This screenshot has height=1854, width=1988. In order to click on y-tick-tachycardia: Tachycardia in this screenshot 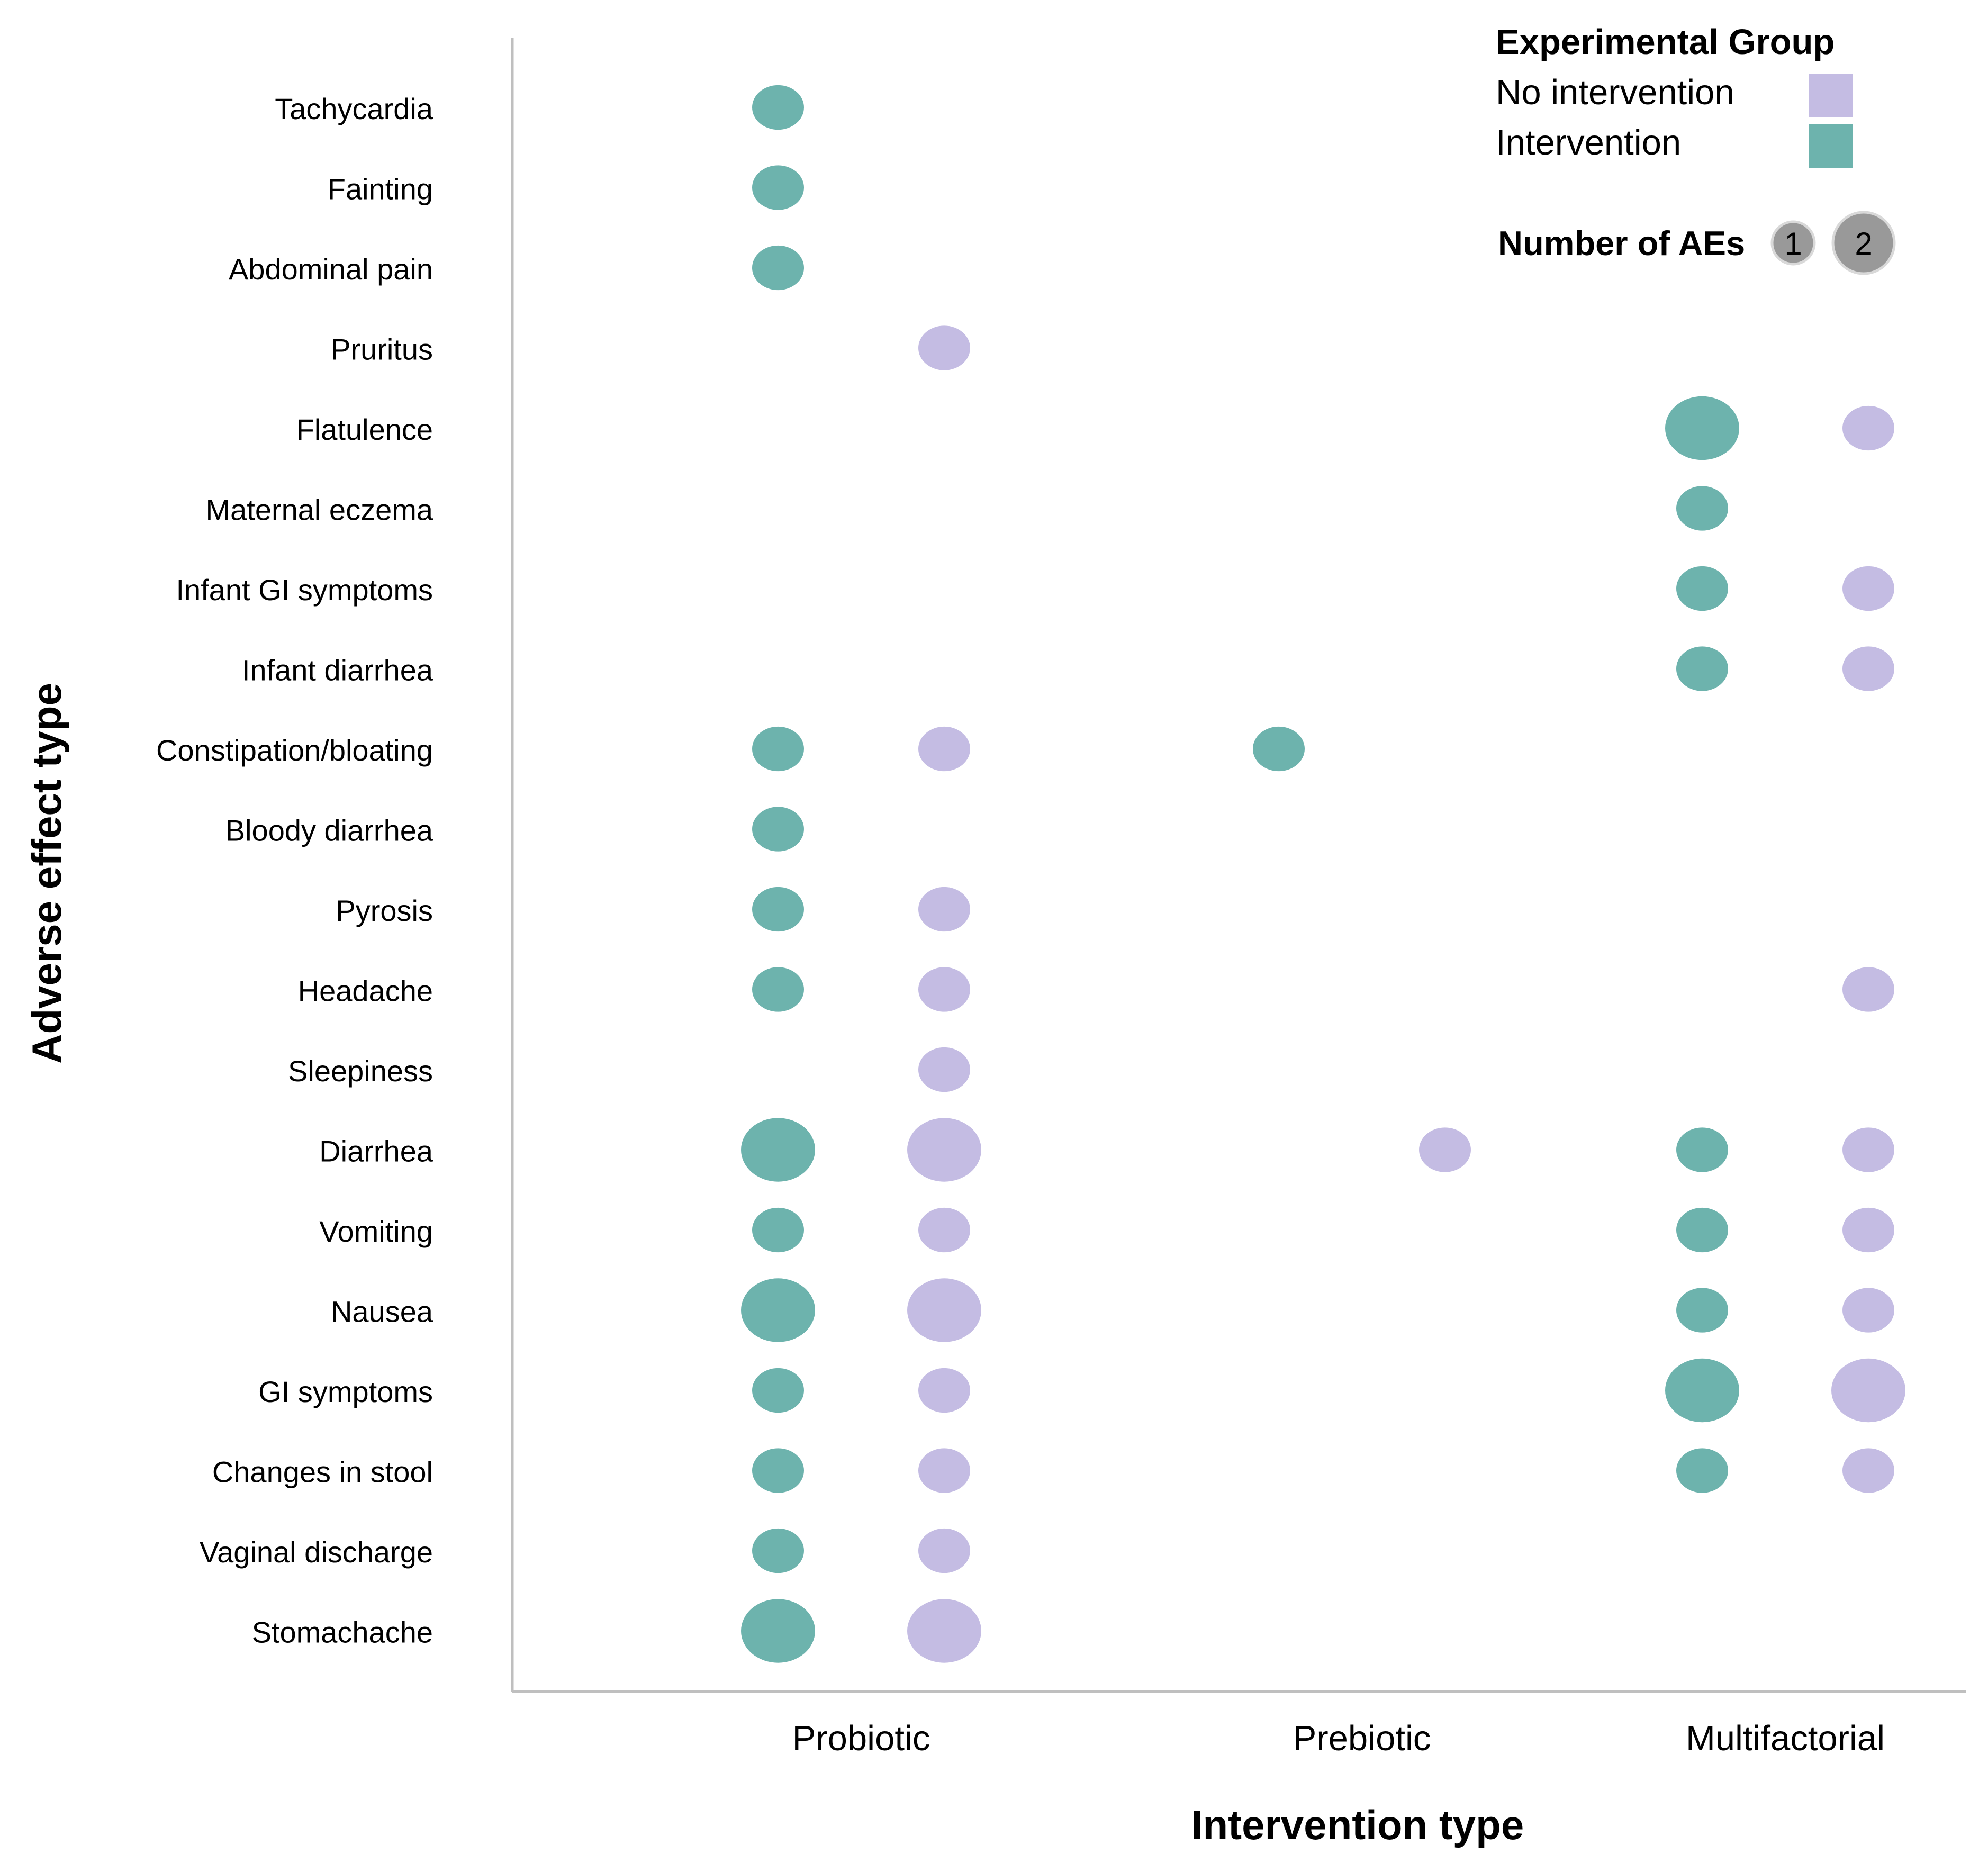, I will do `click(354, 108)`.